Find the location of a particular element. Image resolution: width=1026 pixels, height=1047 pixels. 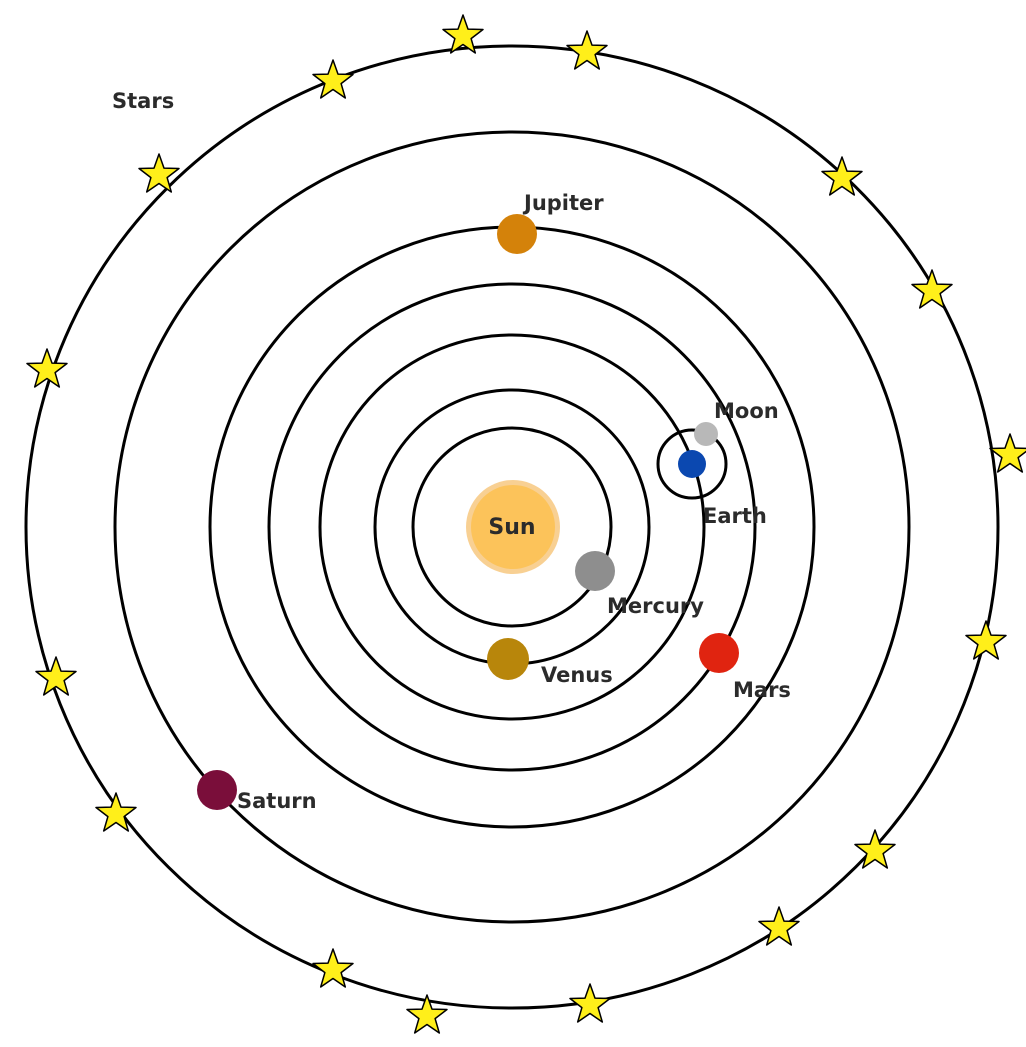

jupiter-planet is located at coordinates (517, 234).